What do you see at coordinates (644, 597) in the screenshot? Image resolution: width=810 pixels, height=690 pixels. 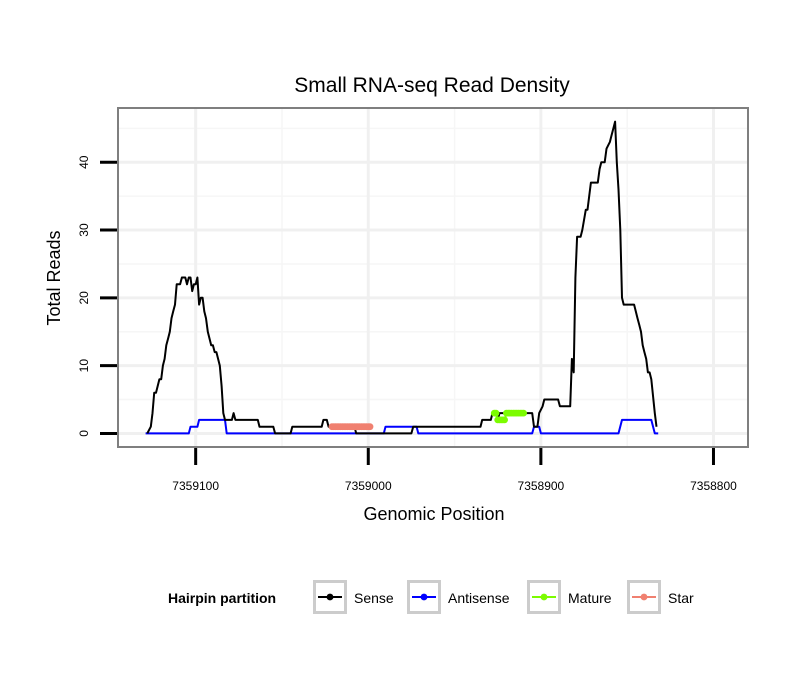 I see `legend-key-point-star` at bounding box center [644, 597].